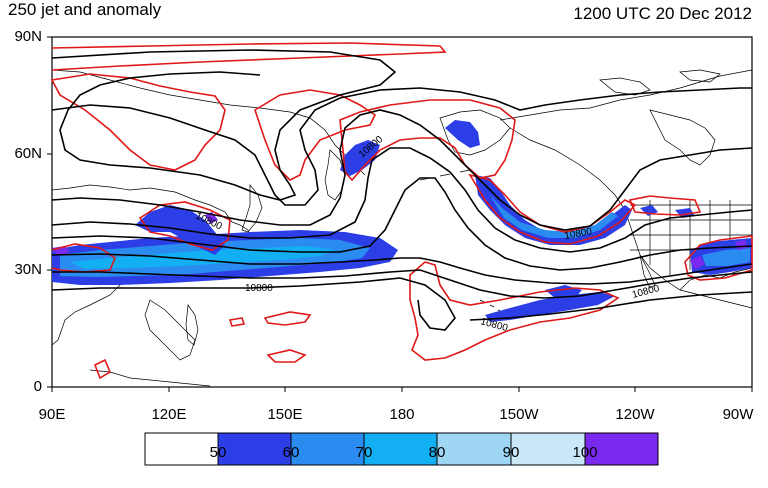  I want to click on coastline-baja, so click(647, 271).